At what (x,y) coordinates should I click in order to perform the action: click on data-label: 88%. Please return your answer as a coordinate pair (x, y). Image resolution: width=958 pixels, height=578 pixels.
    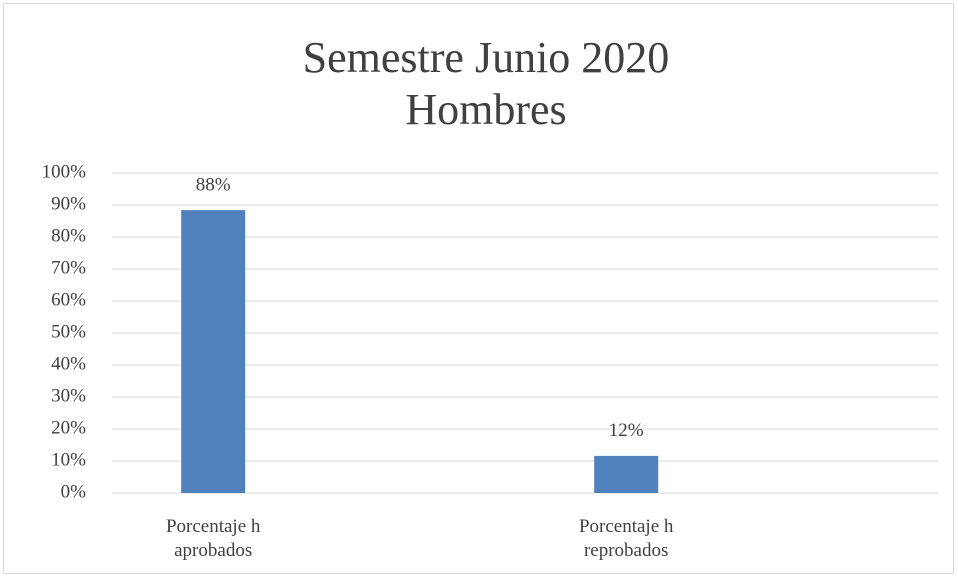
    Looking at the image, I should click on (213, 184).